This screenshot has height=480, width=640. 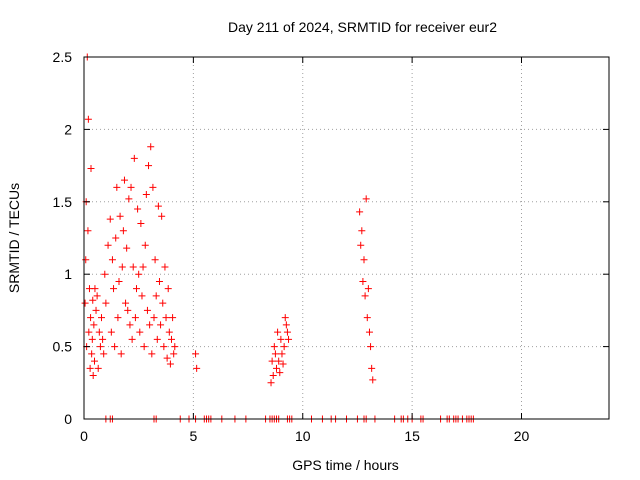 I want to click on y-tick-label: 1, so click(x=68, y=274).